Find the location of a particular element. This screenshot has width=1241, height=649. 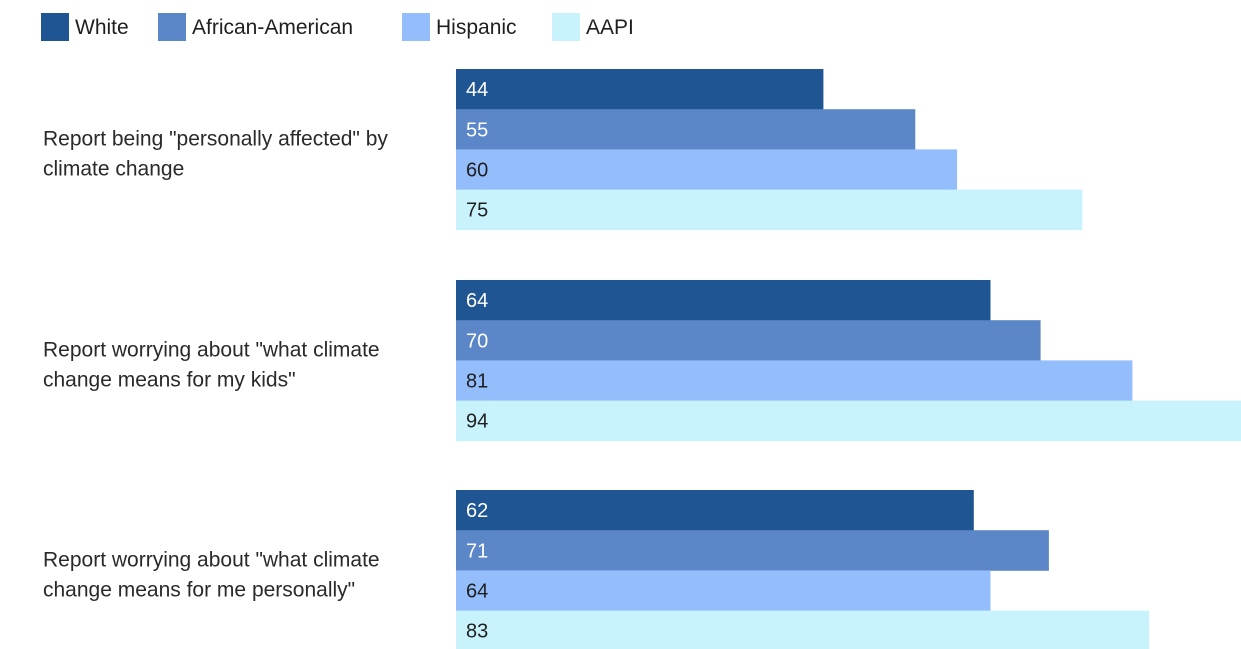

value-label: 70 is located at coordinates (477, 341).